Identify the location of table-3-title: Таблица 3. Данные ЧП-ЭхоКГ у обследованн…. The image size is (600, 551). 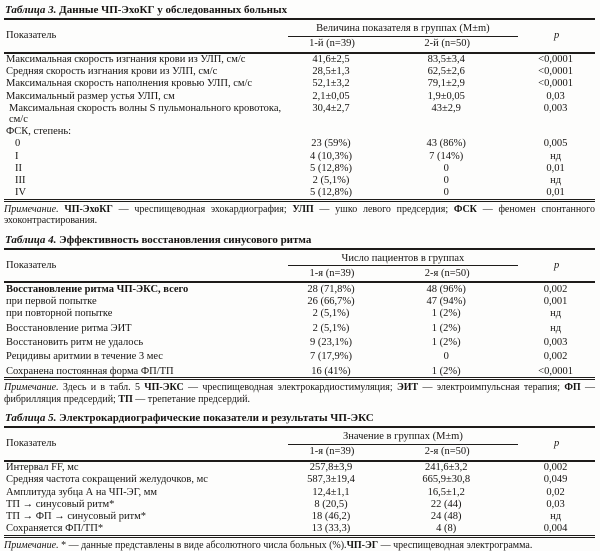
(299, 11).